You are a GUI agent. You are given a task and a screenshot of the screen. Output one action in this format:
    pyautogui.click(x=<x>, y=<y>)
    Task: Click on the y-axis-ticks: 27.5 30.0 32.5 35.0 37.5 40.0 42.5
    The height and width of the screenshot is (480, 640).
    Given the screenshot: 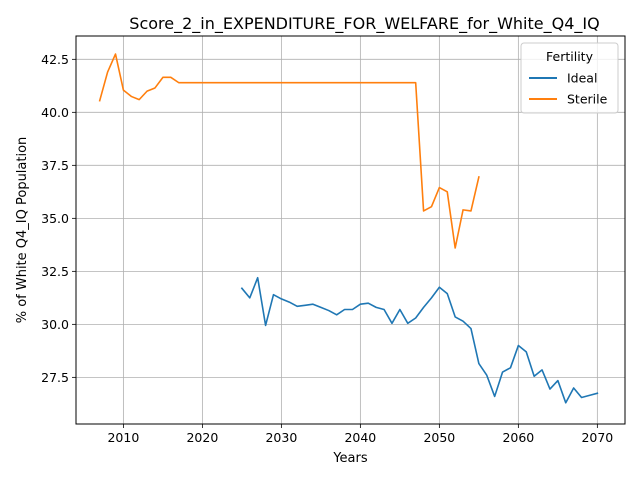 What is the action you would take?
    pyautogui.click(x=58, y=218)
    